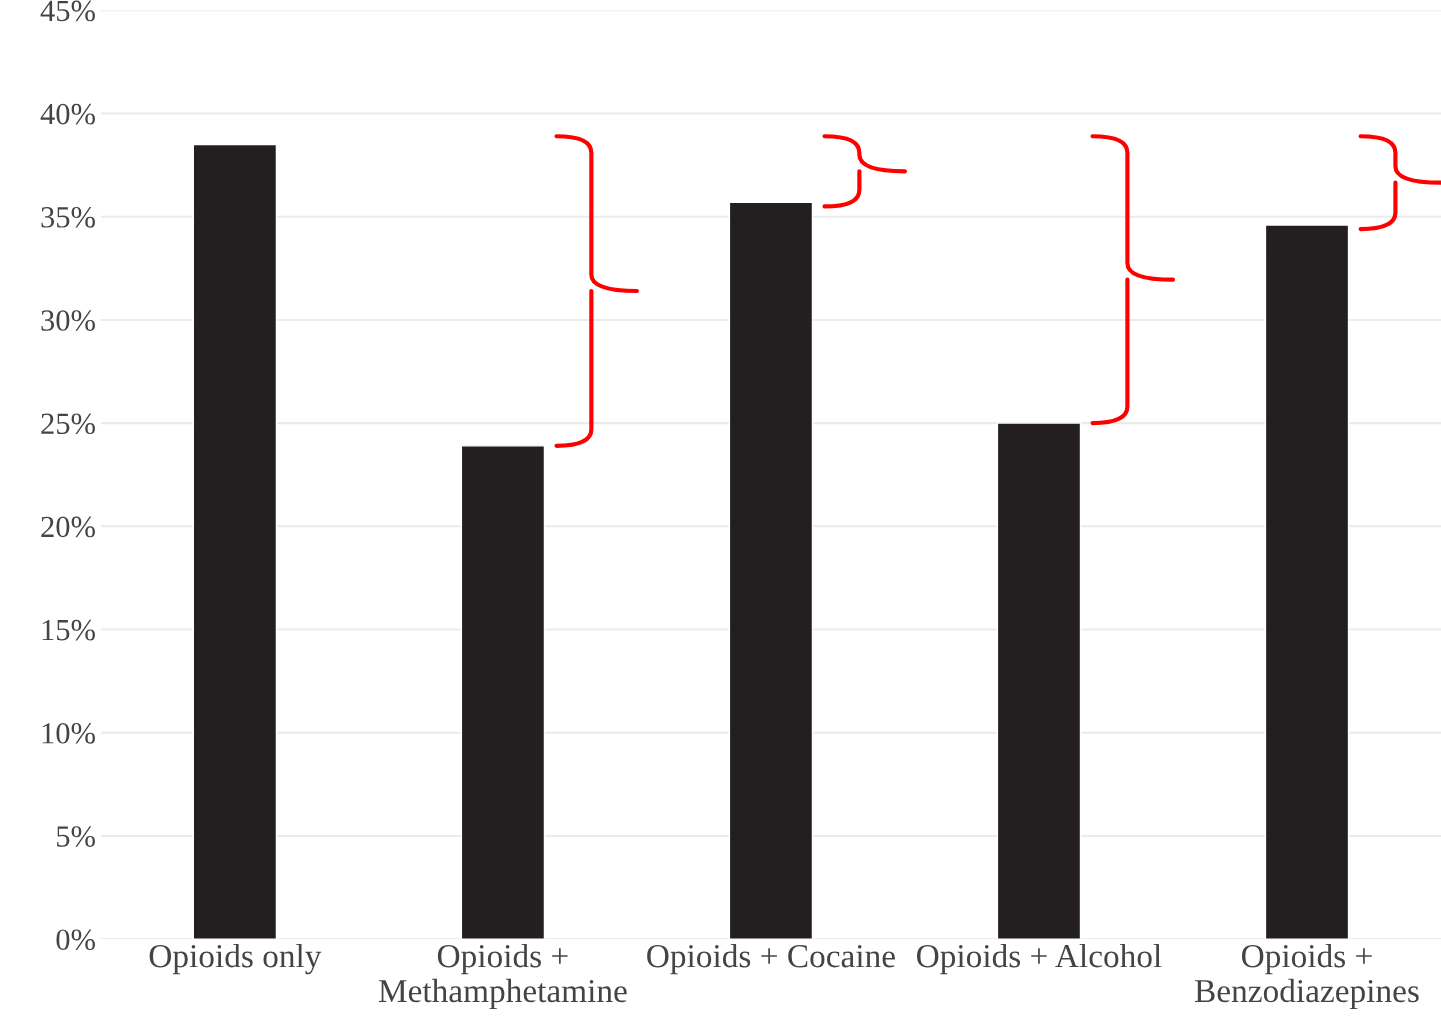  What do you see at coordinates (76, 836) in the screenshot?
I see `y-tick-label: 5%` at bounding box center [76, 836].